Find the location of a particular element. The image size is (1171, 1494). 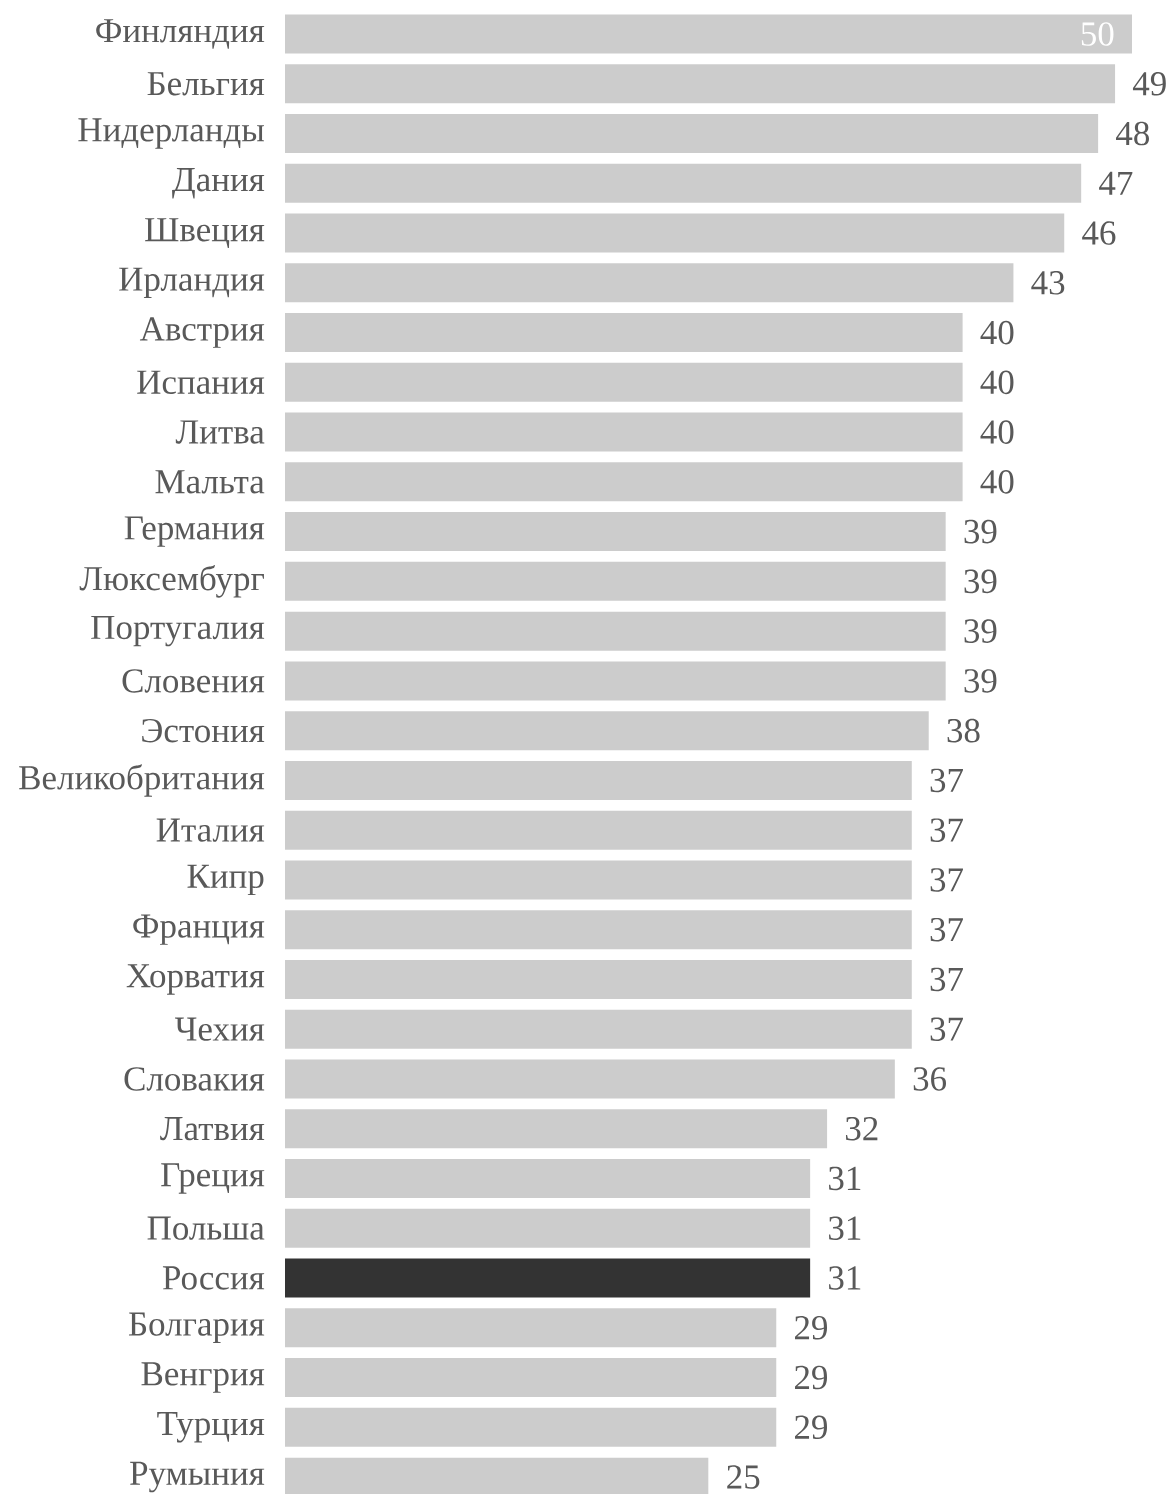

y-tick-label: Финляндия is located at coordinates (180, 34).